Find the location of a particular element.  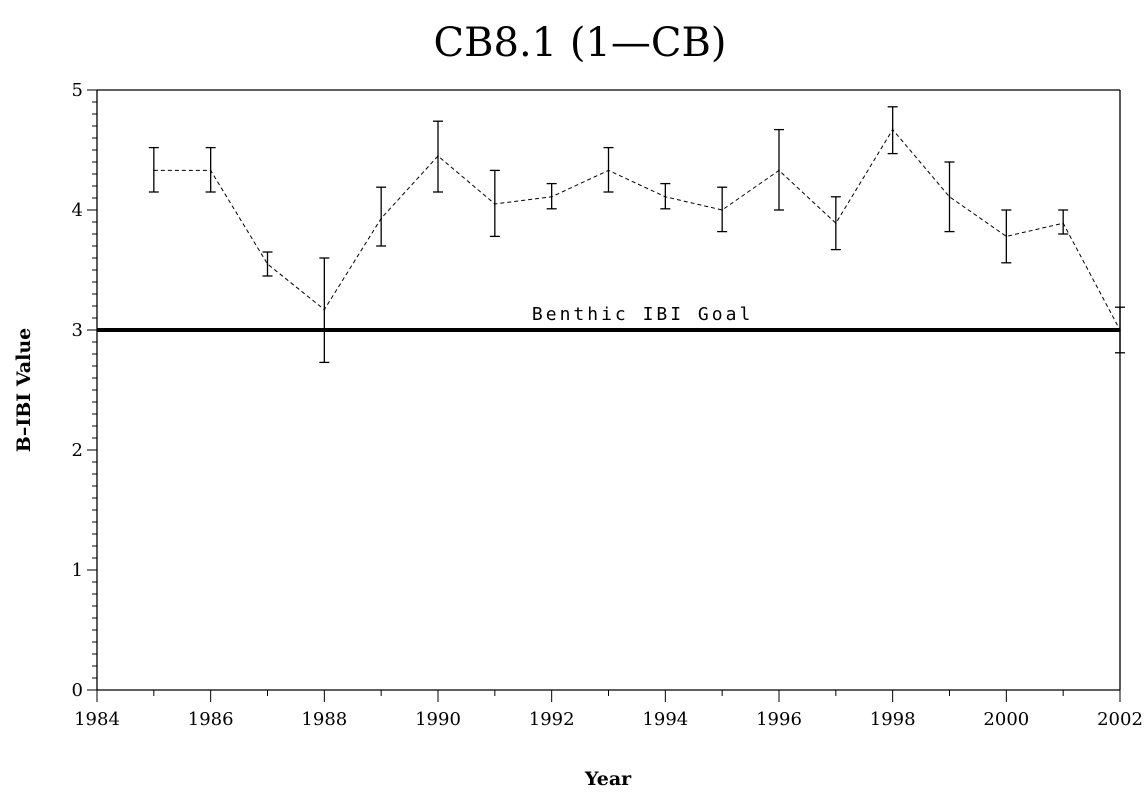

x-tick-label: 1986 is located at coordinates (211, 719).